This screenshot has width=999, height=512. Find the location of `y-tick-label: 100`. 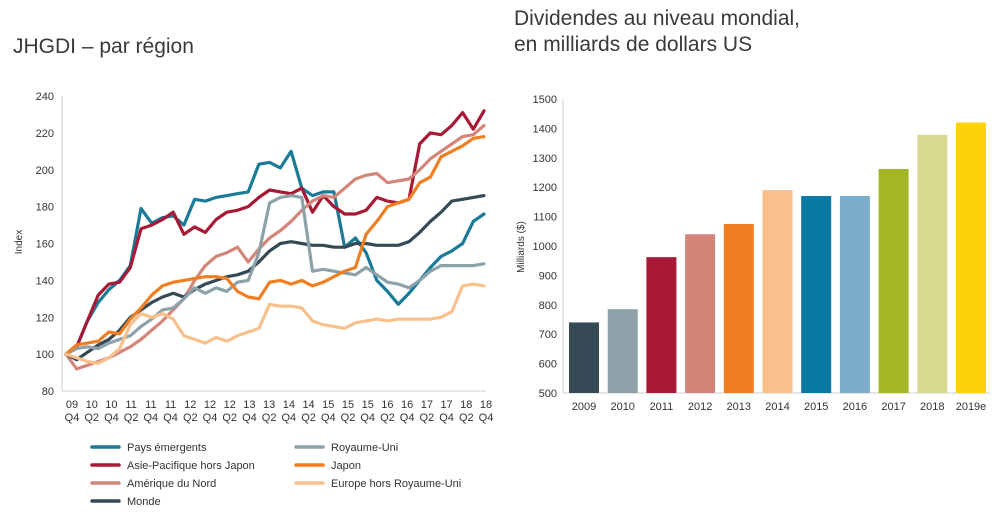

y-tick-label: 100 is located at coordinates (45, 355).